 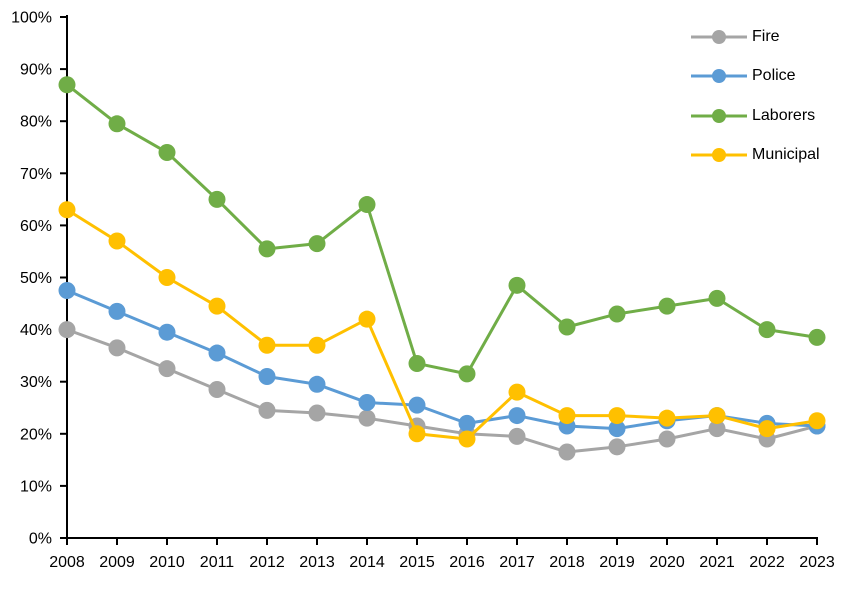 What do you see at coordinates (36, 382) in the screenshot?
I see `y-axis-label: 30%` at bounding box center [36, 382].